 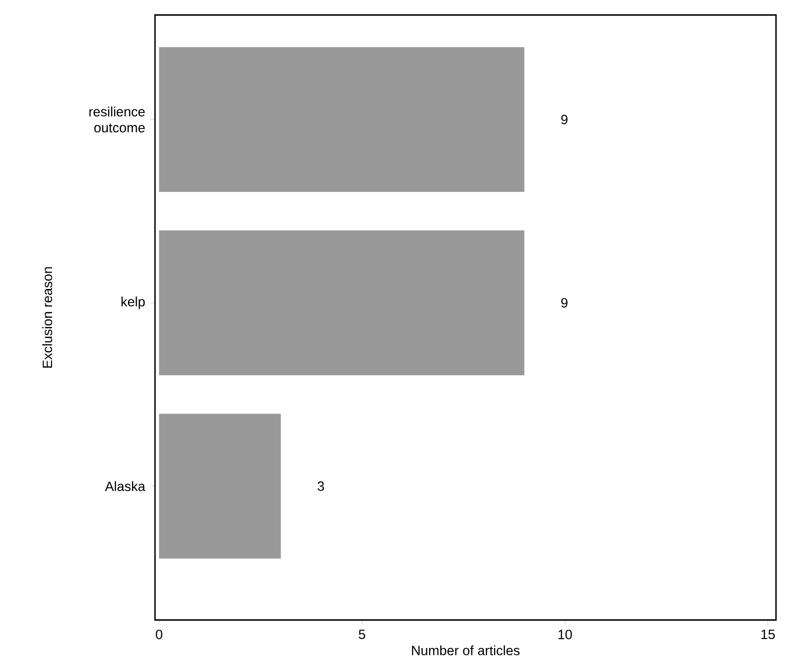 I want to click on x-tick-label: 15, so click(x=768, y=635).